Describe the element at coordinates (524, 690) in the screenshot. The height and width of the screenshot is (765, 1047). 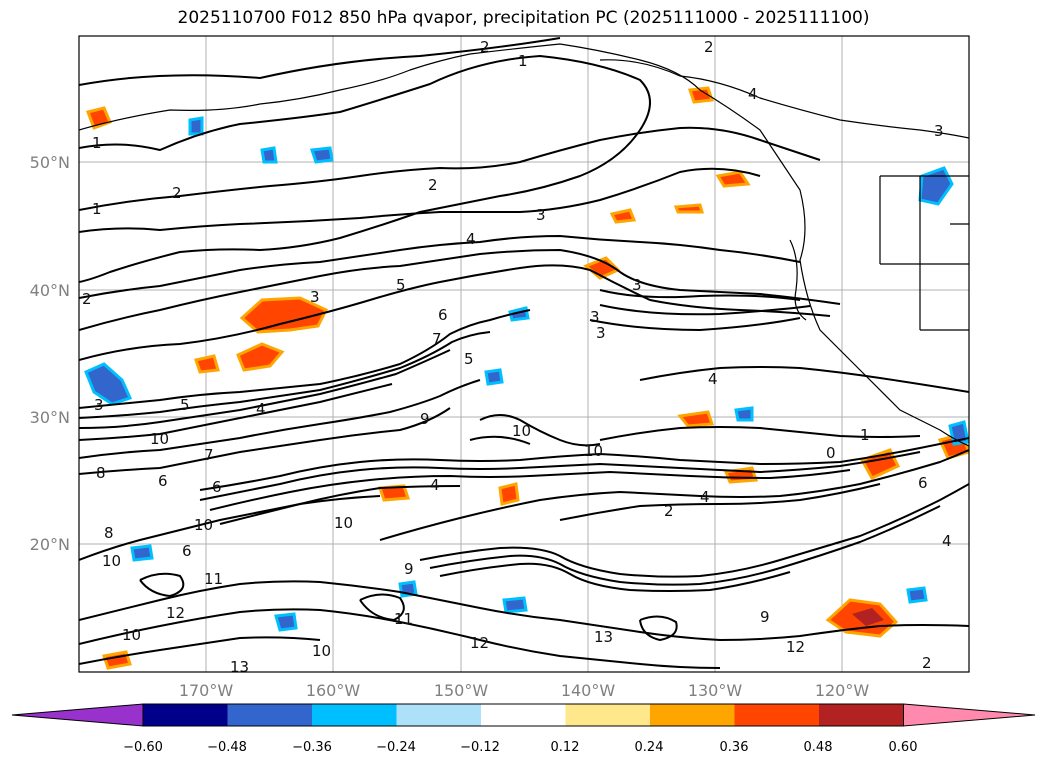
I see `longitude-labels: 170°W 160°W 150°W 140°W 130°W 120°W` at that location.